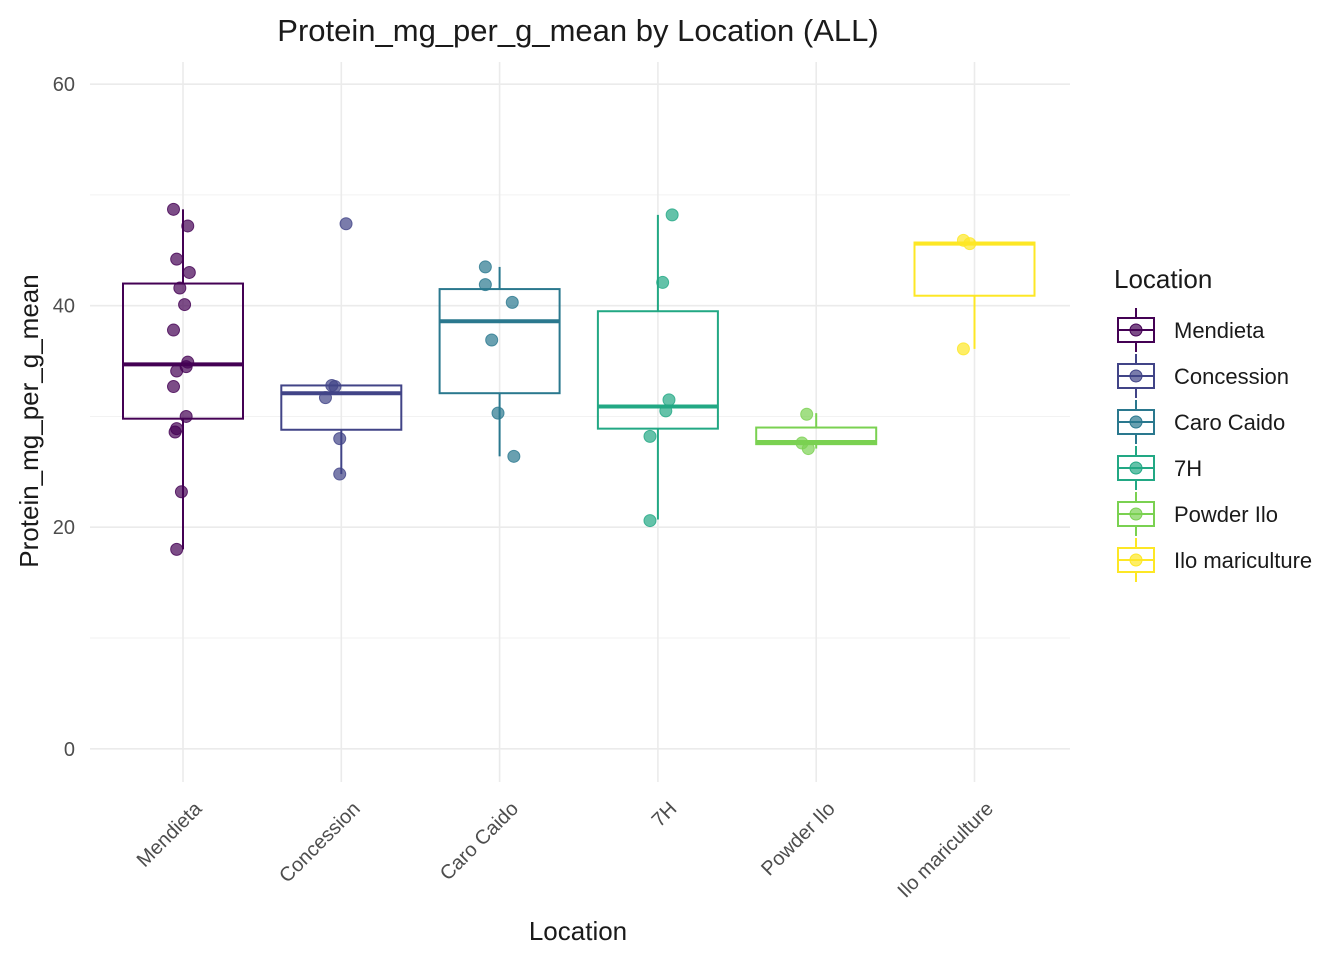  What do you see at coordinates (479, 841) in the screenshot?
I see `x-tick-label: Caro Caido` at bounding box center [479, 841].